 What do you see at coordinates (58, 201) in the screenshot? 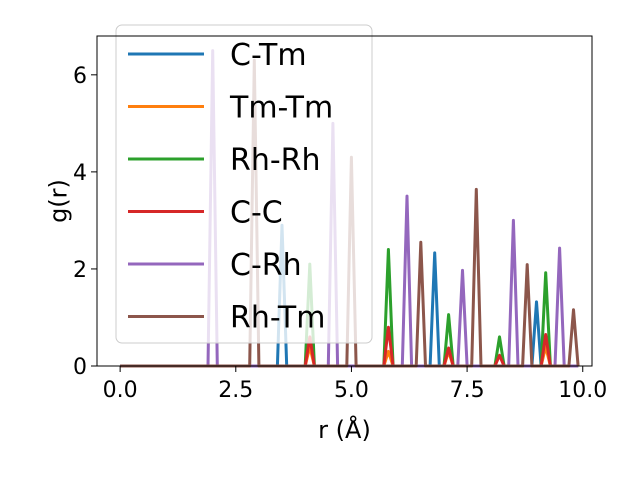
I see `y-axis-label: g(r)` at bounding box center [58, 201].